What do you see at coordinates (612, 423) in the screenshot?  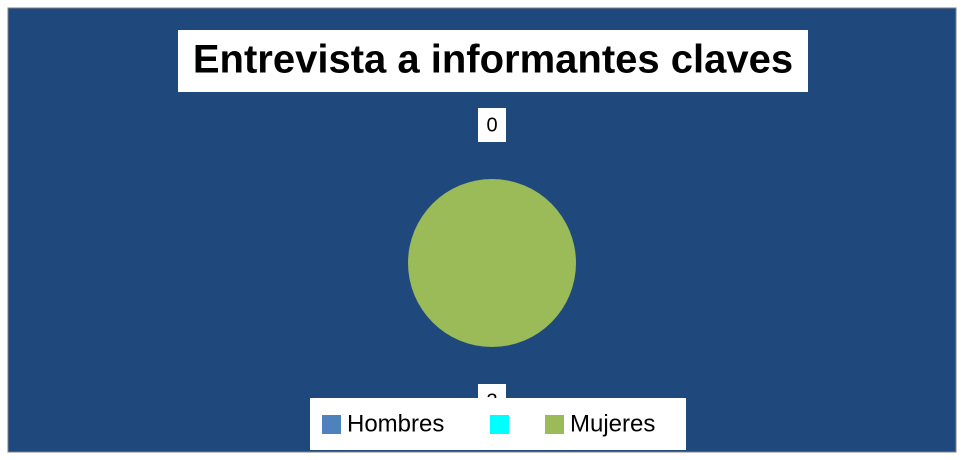 I see `legend-label: Mujeres` at bounding box center [612, 423].